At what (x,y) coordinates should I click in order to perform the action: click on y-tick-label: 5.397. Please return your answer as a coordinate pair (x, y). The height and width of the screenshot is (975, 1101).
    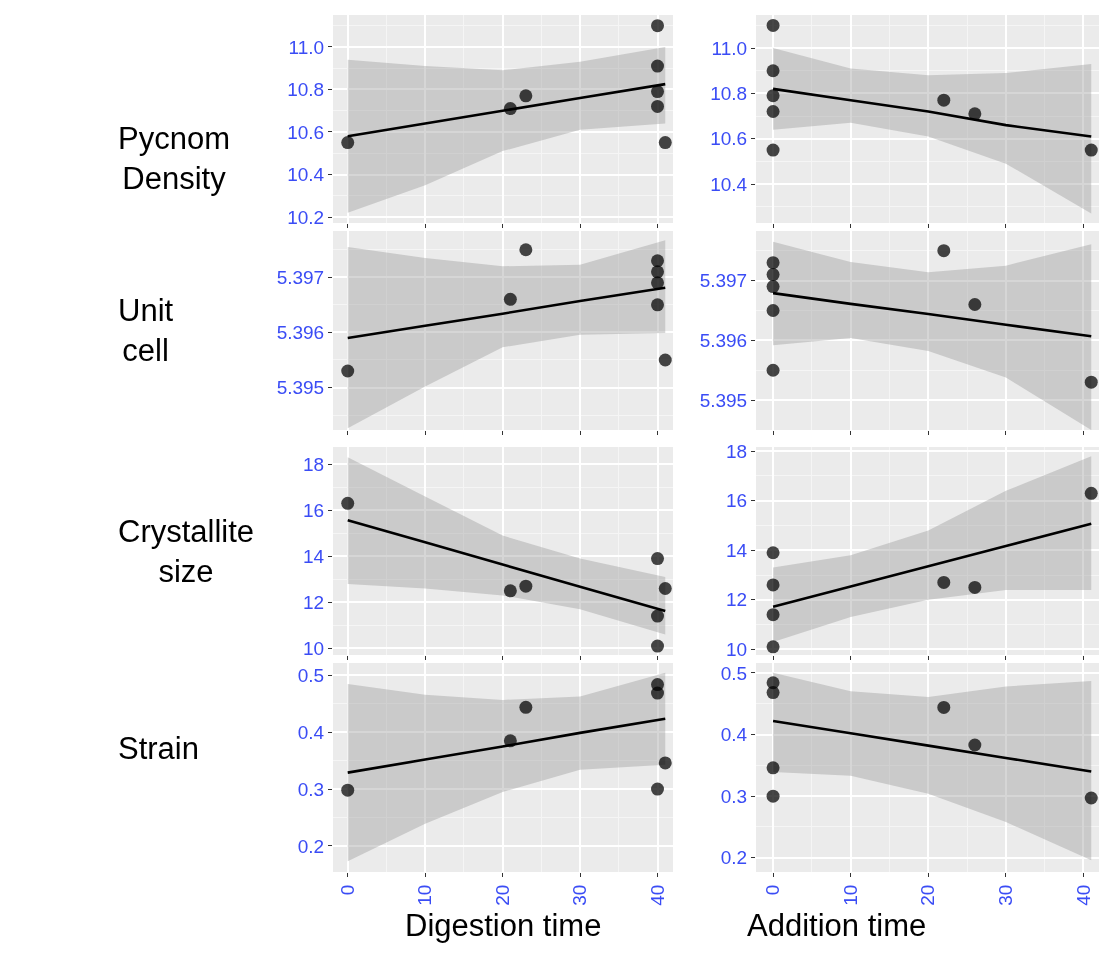
    Looking at the image, I should click on (300, 277).